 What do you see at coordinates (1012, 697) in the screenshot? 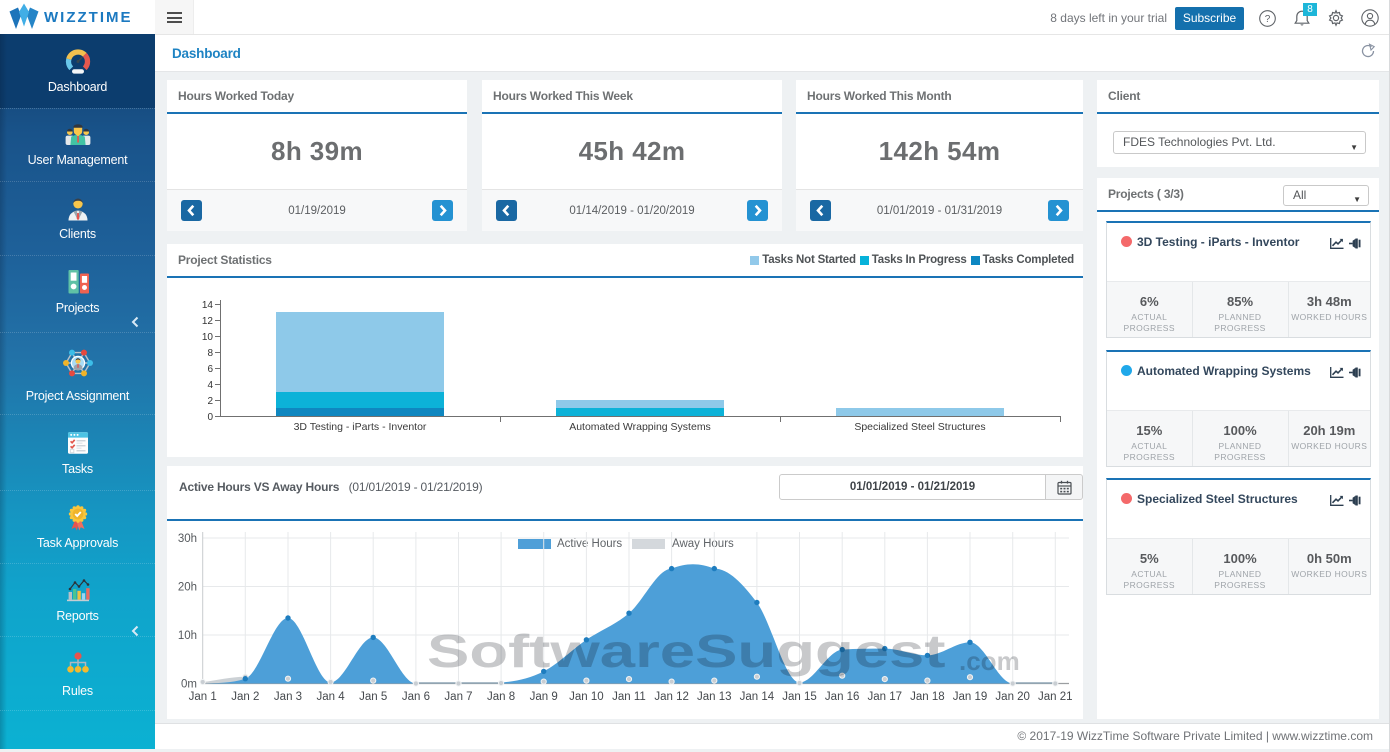
I see `svg-text: Jan 20` at bounding box center [1012, 697].